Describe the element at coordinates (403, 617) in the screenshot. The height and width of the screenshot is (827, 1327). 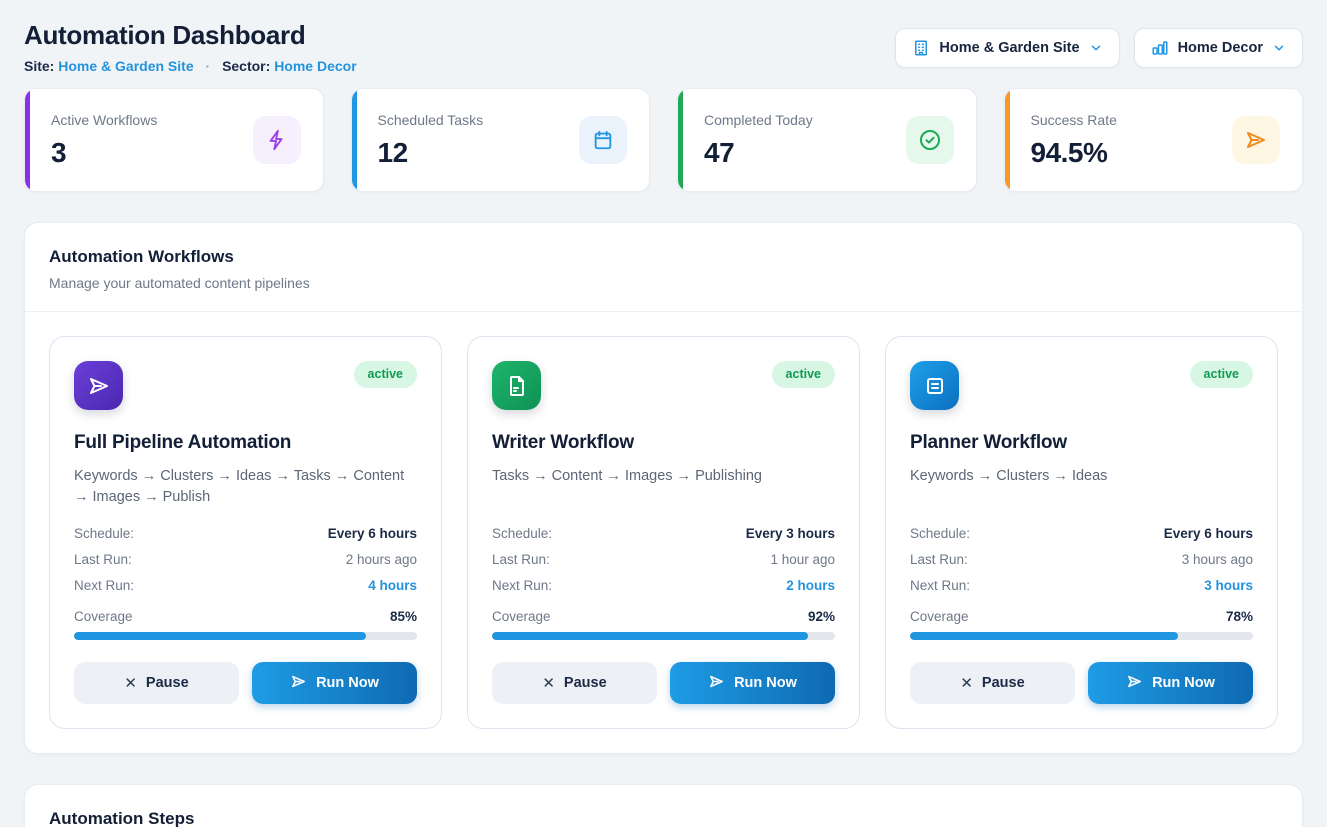
I see `coverage-percent: 85%` at that location.